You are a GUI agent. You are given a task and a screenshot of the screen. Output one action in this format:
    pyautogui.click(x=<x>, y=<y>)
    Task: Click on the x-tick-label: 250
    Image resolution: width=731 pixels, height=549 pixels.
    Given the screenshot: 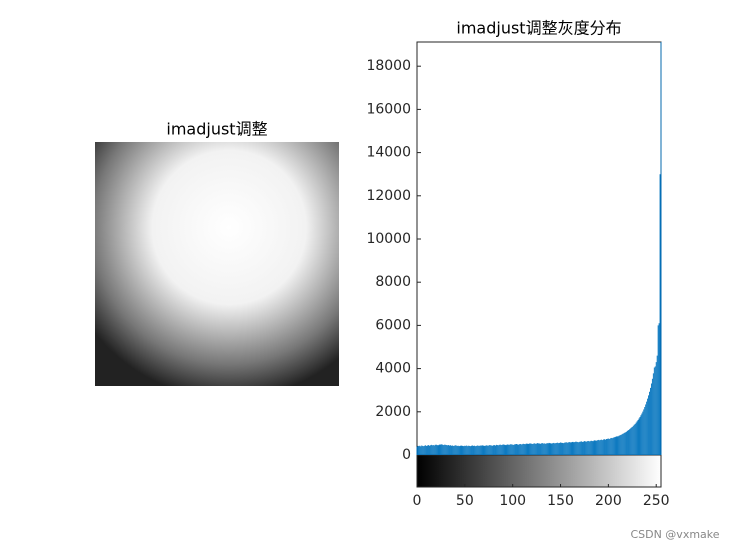 What is the action you would take?
    pyautogui.click(x=656, y=501)
    